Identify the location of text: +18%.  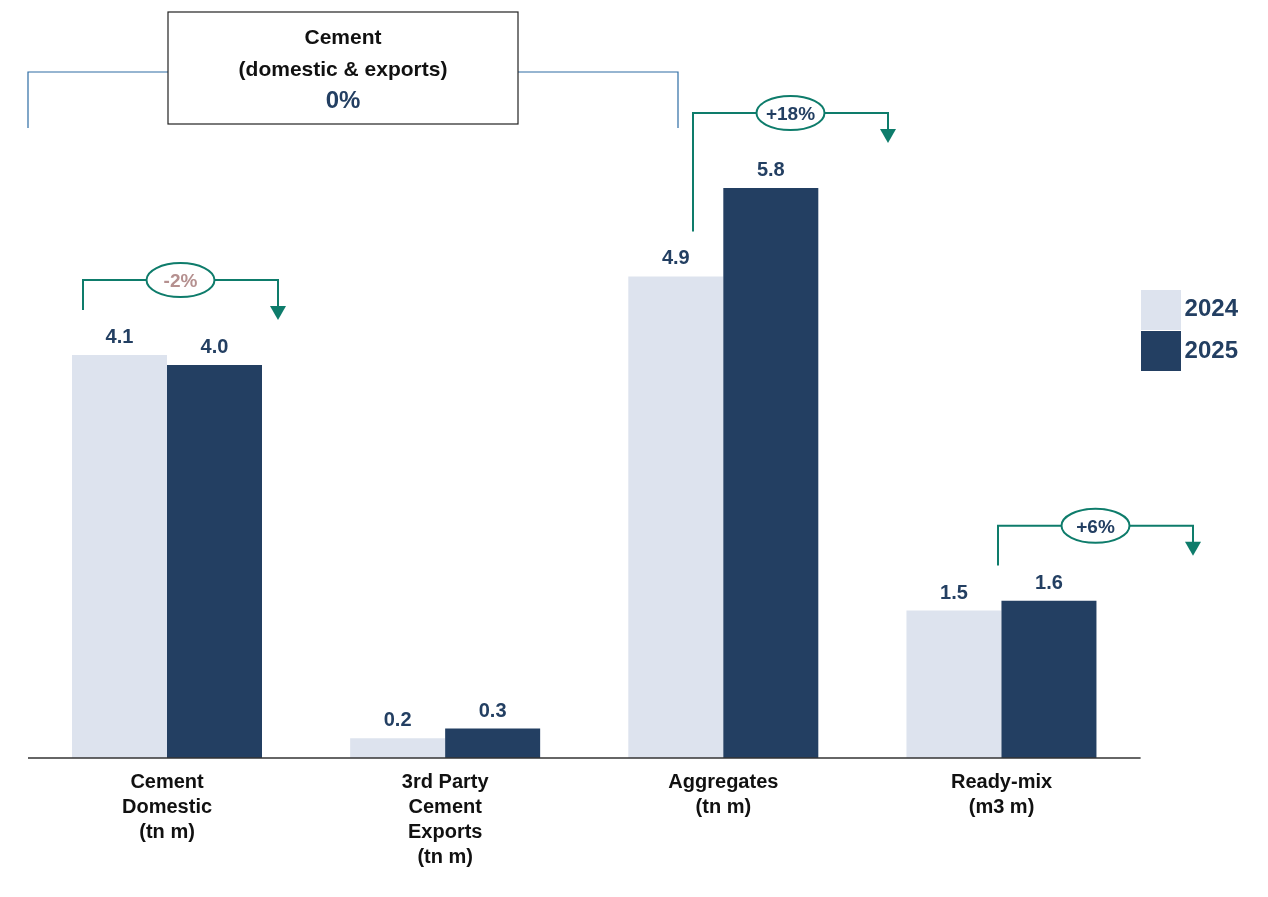
(790, 113).